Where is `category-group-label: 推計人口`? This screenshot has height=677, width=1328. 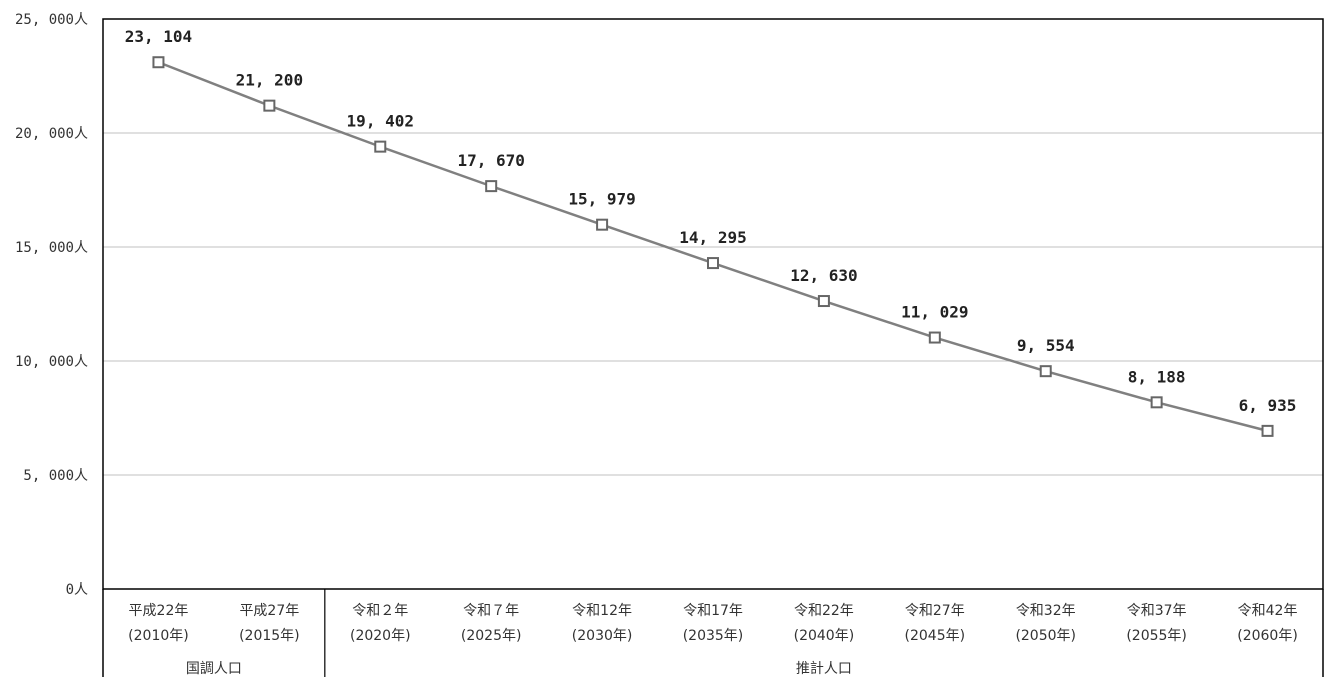 category-group-label: 推計人口 is located at coordinates (824, 669).